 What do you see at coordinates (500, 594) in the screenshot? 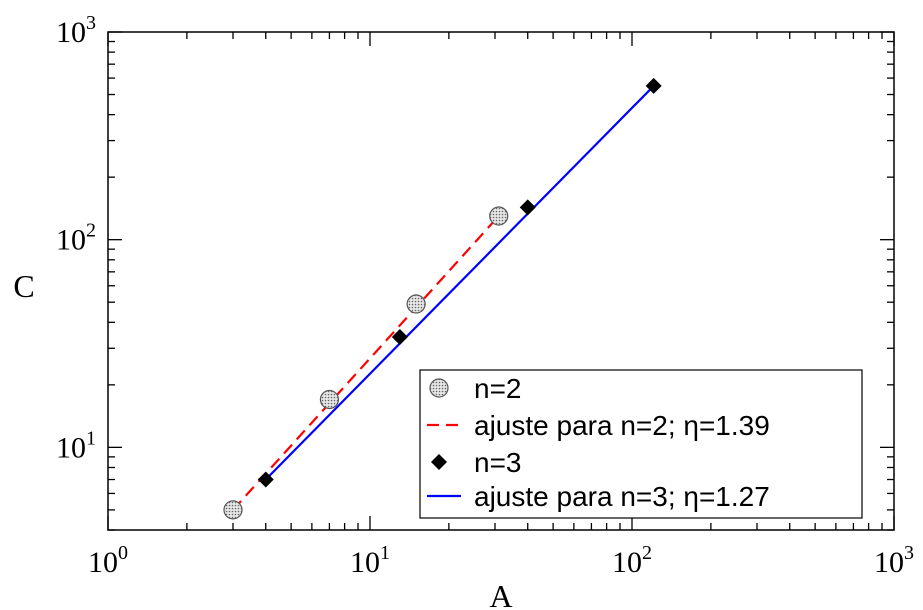
I see `x-axis-label: A` at bounding box center [500, 594].